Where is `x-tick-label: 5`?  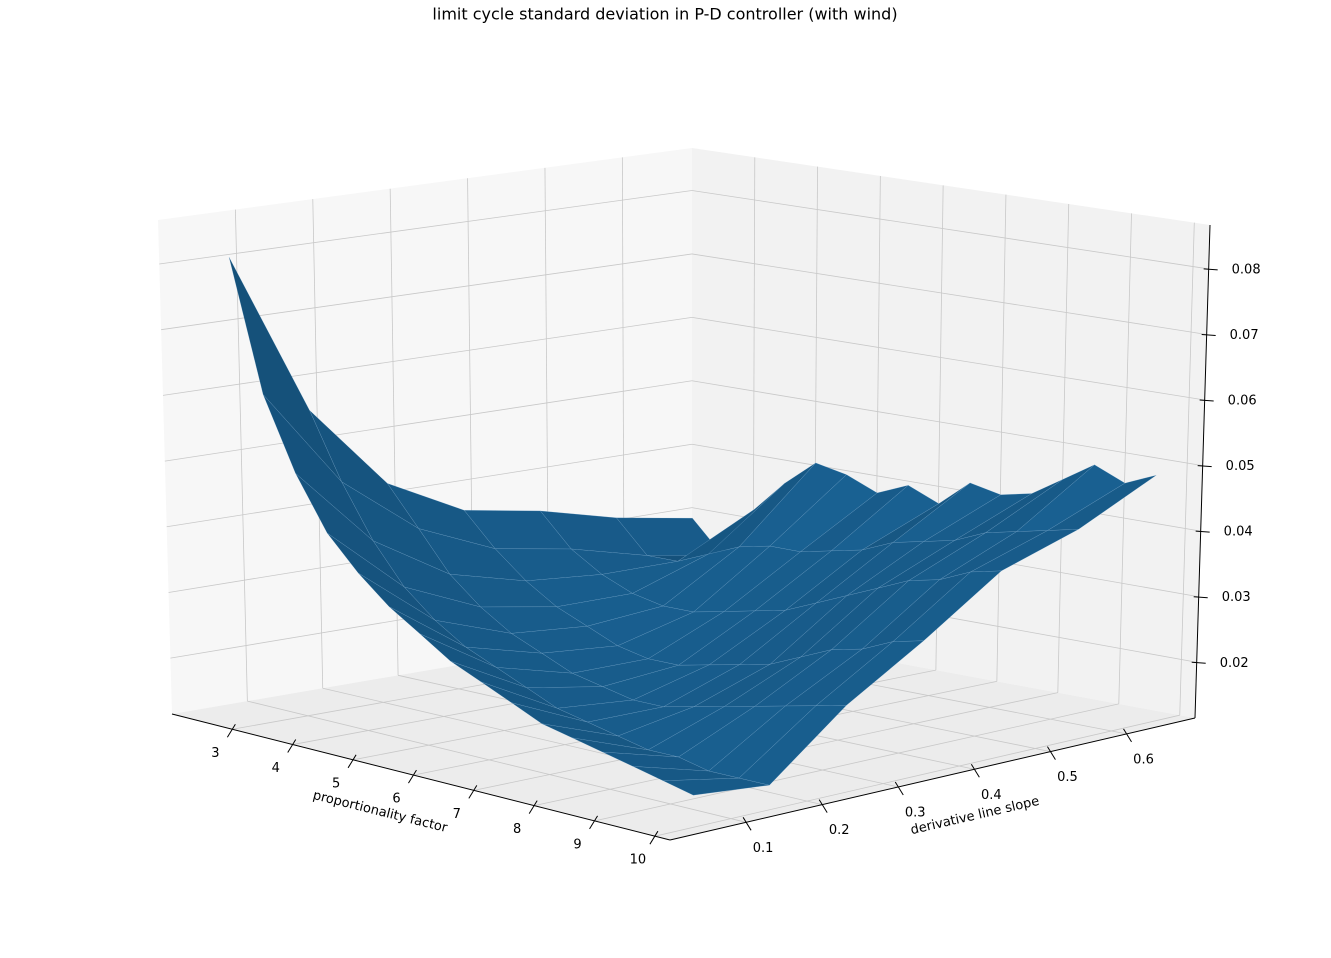
x-tick-label: 5 is located at coordinates (336, 783).